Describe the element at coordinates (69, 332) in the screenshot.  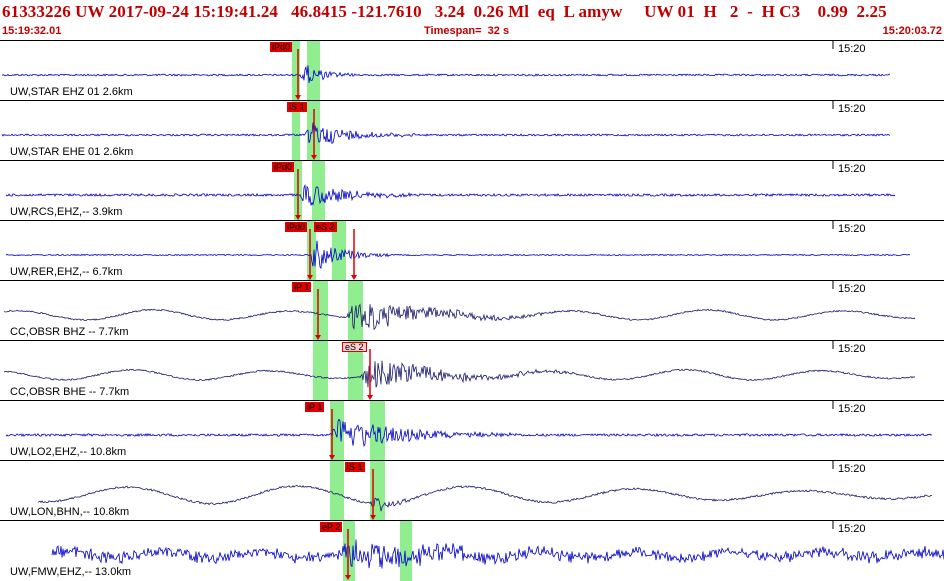
I see `channel-label: CC,OBSR BHZ -- 7.7km` at that location.